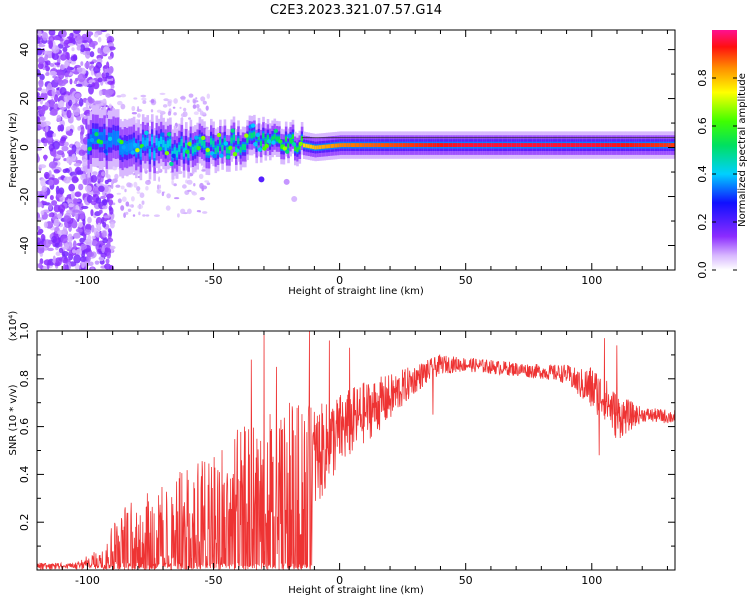 This screenshot has width=750, height=600. What do you see at coordinates (591, 580) in the screenshot?
I see `x-tick-label: 100` at bounding box center [591, 580].